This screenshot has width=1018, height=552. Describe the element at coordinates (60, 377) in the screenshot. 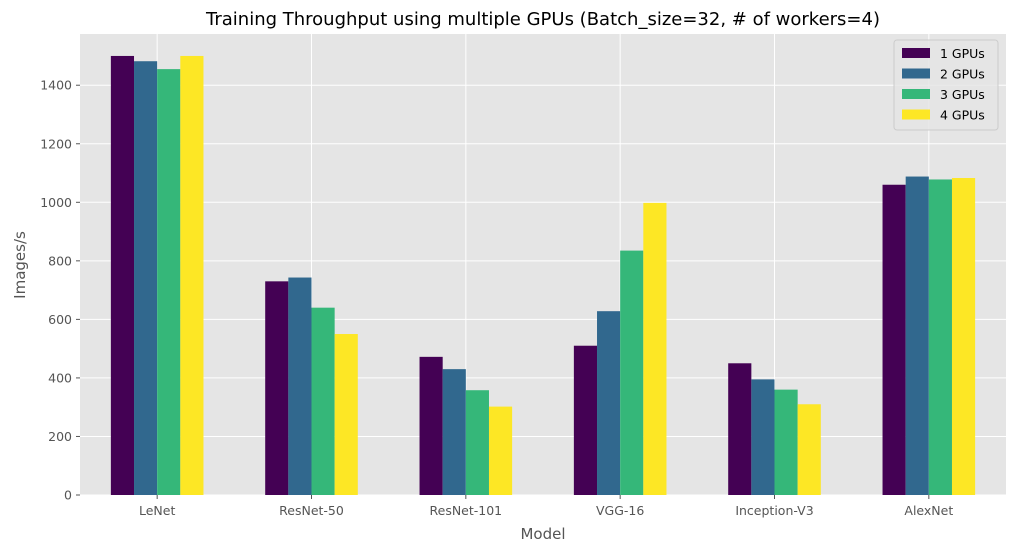

I see `y-tick-label: 400` at that location.